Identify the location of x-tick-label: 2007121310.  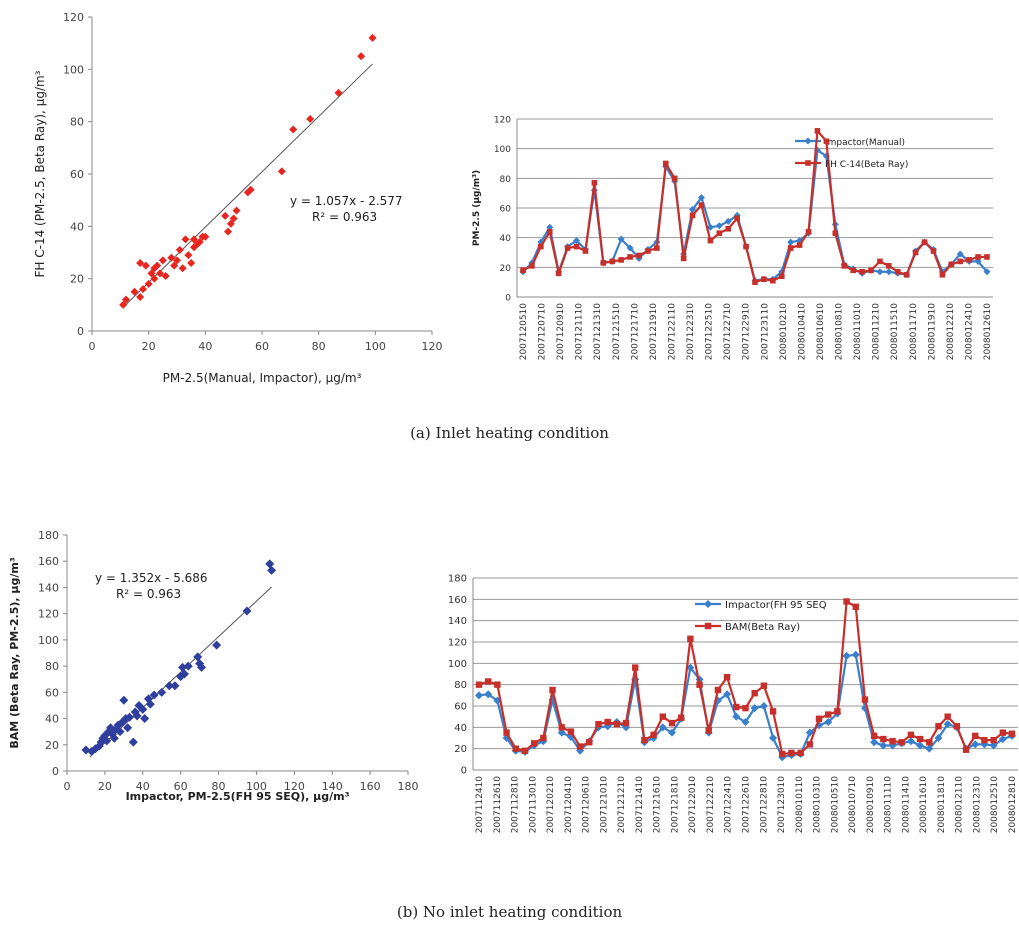
(598, 332).